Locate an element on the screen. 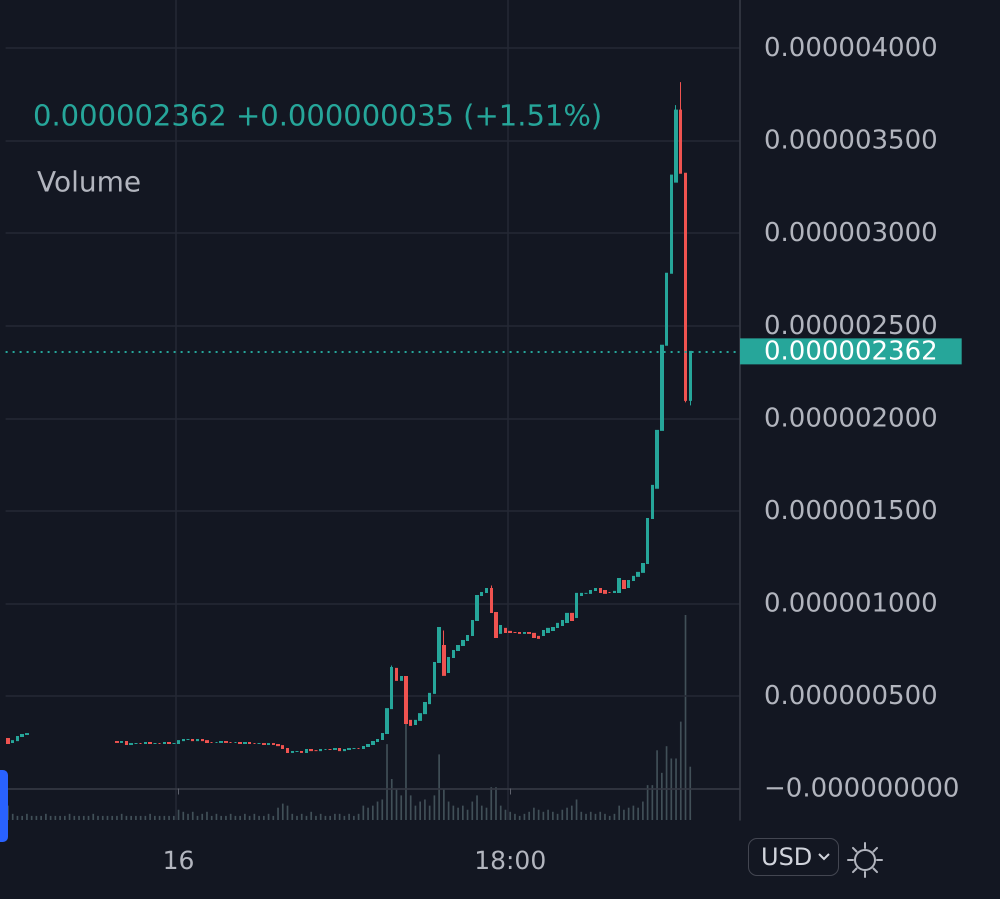 The image size is (1000, 899). y-tick-label: 0.000004000 is located at coordinates (851, 48).